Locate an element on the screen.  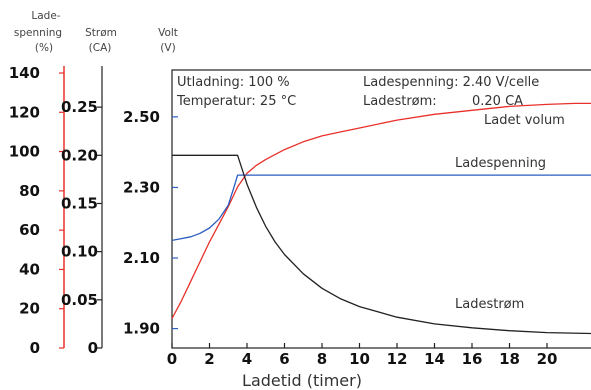
ticks-x: 0 2 4 6 8 10 12 14 16 18 20 is located at coordinates (362, 355).